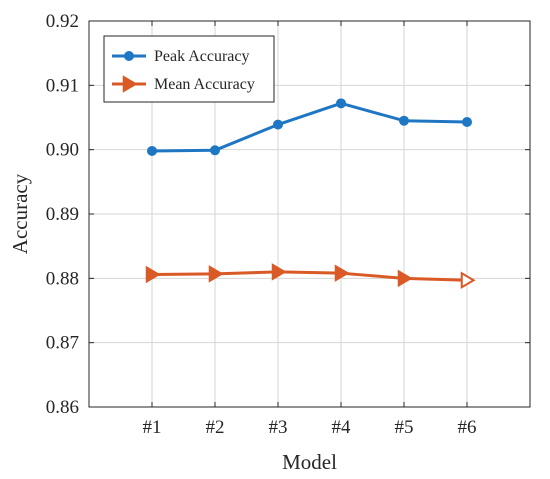 Image resolution: width=550 pixels, height=479 pixels. I want to click on legend-box, so click(189, 69).